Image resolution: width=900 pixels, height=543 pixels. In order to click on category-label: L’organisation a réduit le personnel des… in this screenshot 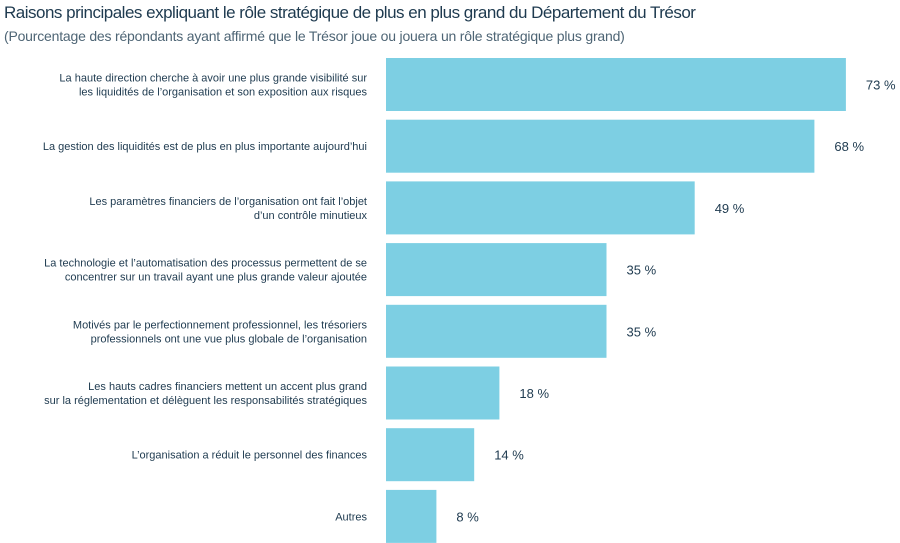, I will do `click(250, 456)`.